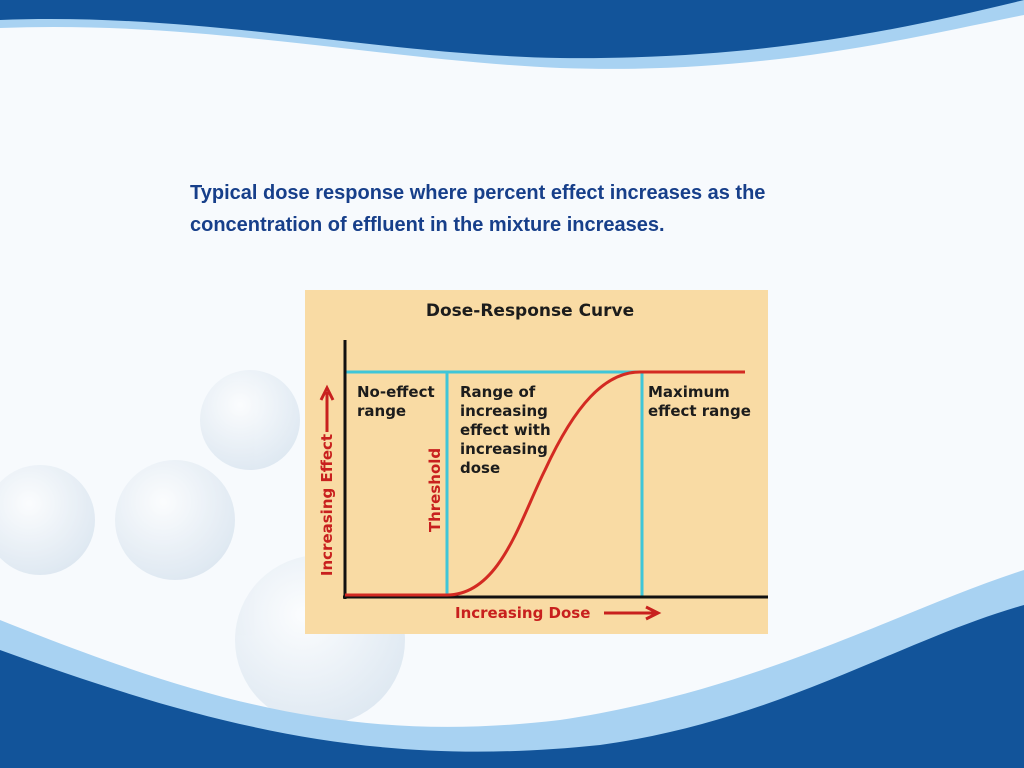 The height and width of the screenshot is (768, 1024). Describe the element at coordinates (633, 613) in the screenshot. I see `x-arrow` at that location.